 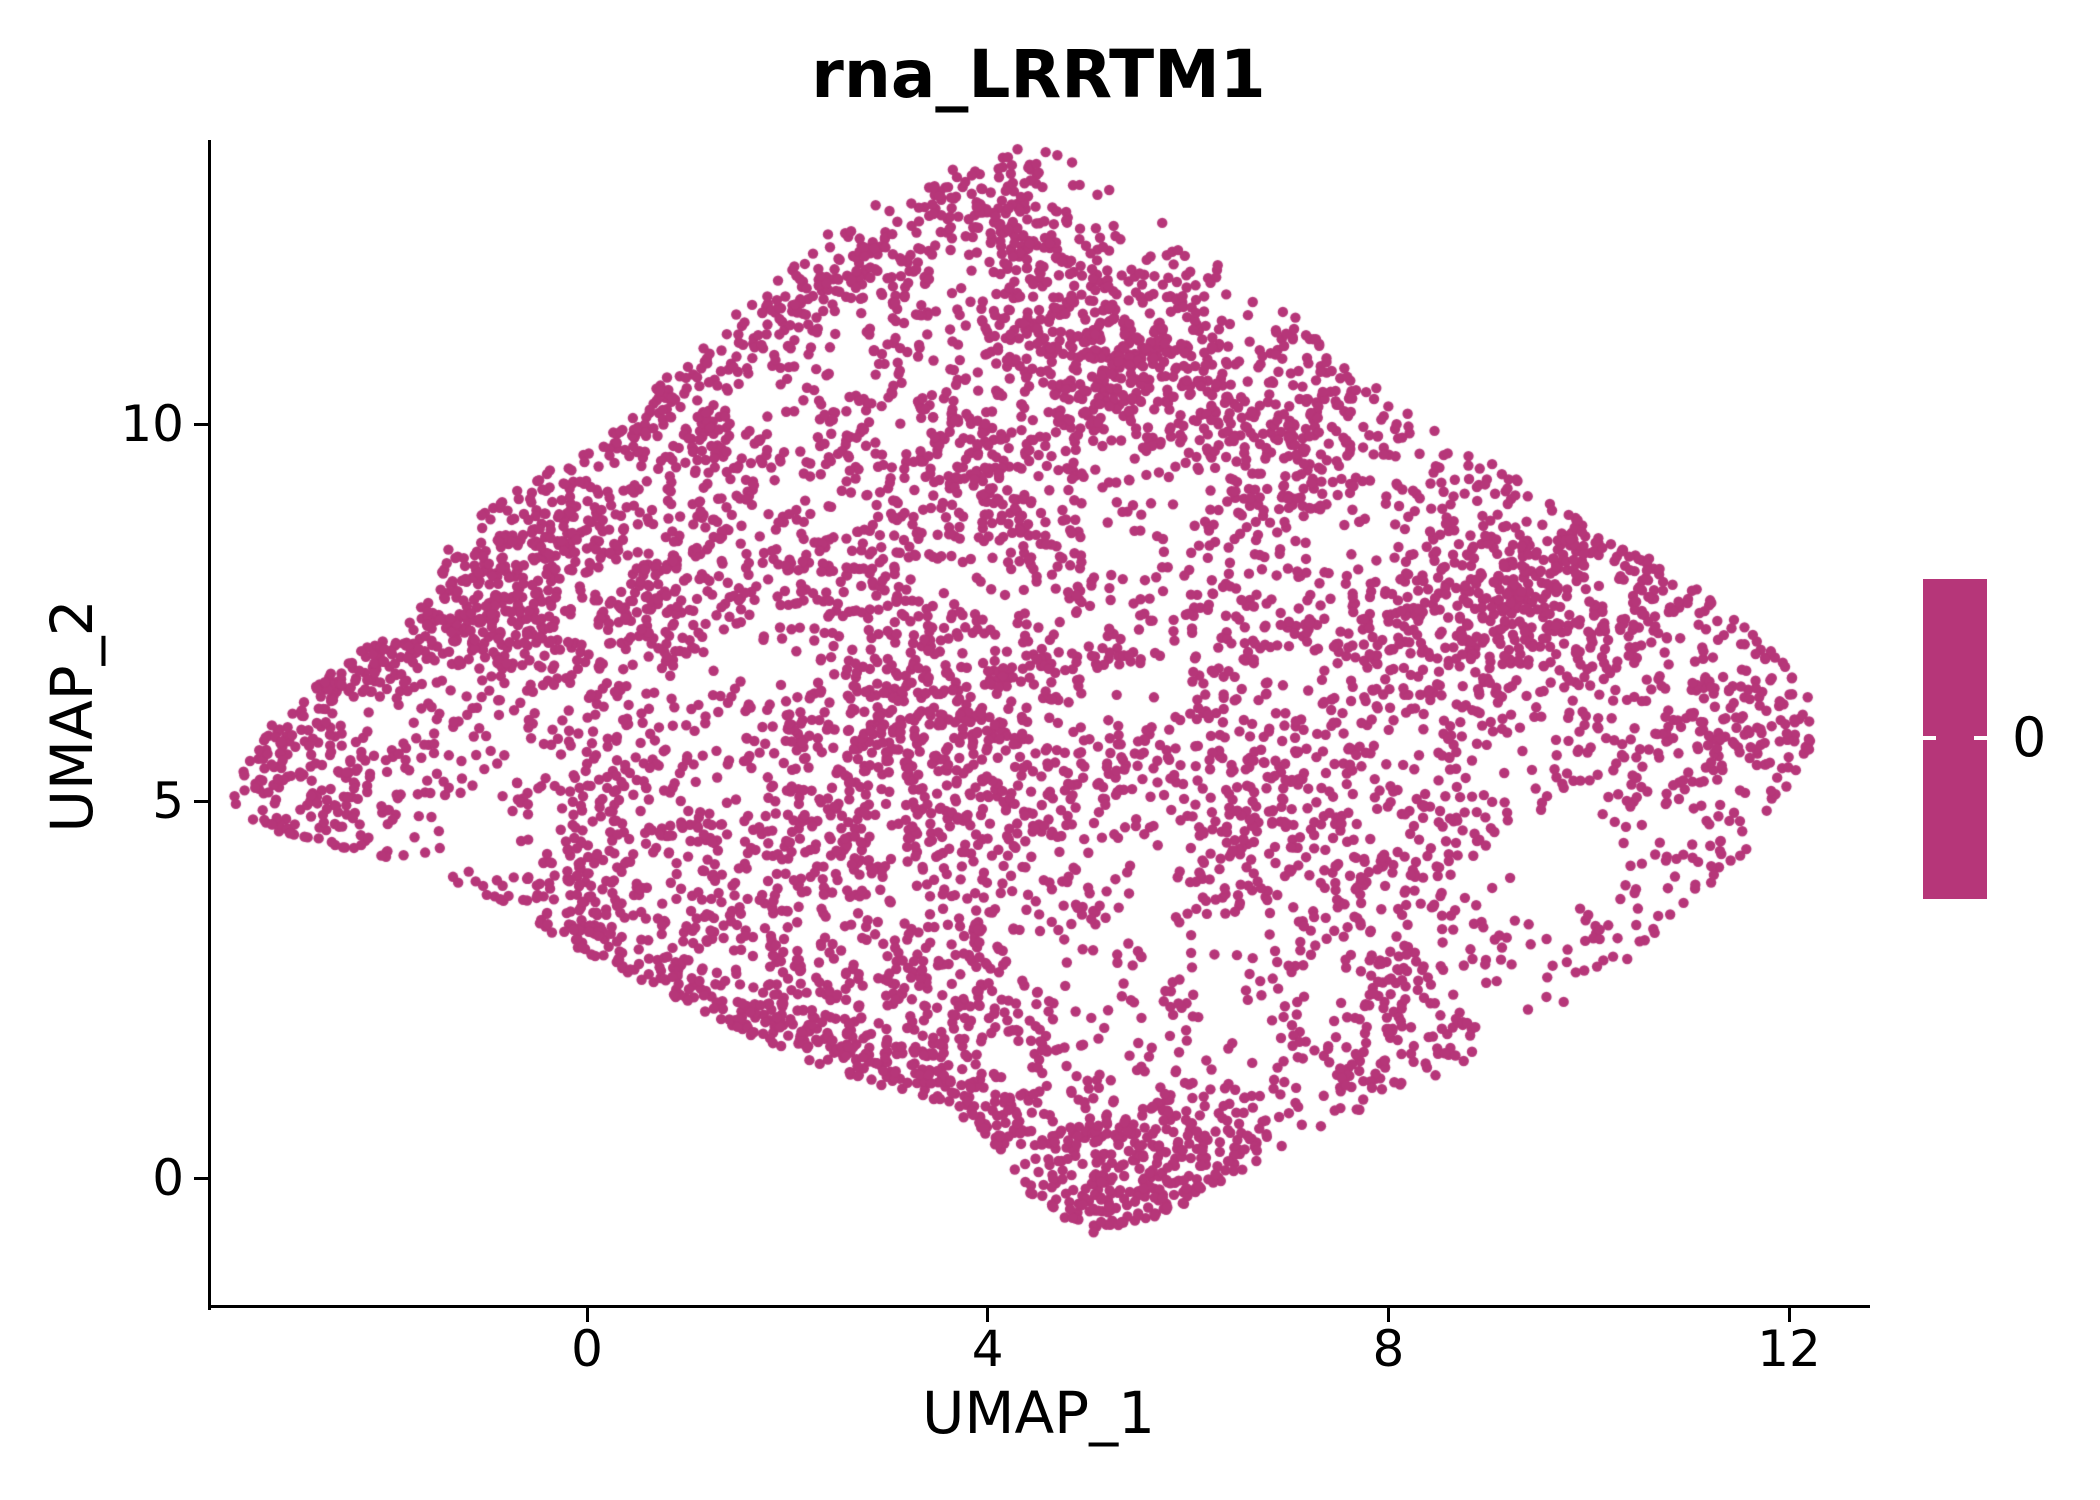 What do you see at coordinates (152, 424) in the screenshot?
I see `y-tick-label: 10` at bounding box center [152, 424].